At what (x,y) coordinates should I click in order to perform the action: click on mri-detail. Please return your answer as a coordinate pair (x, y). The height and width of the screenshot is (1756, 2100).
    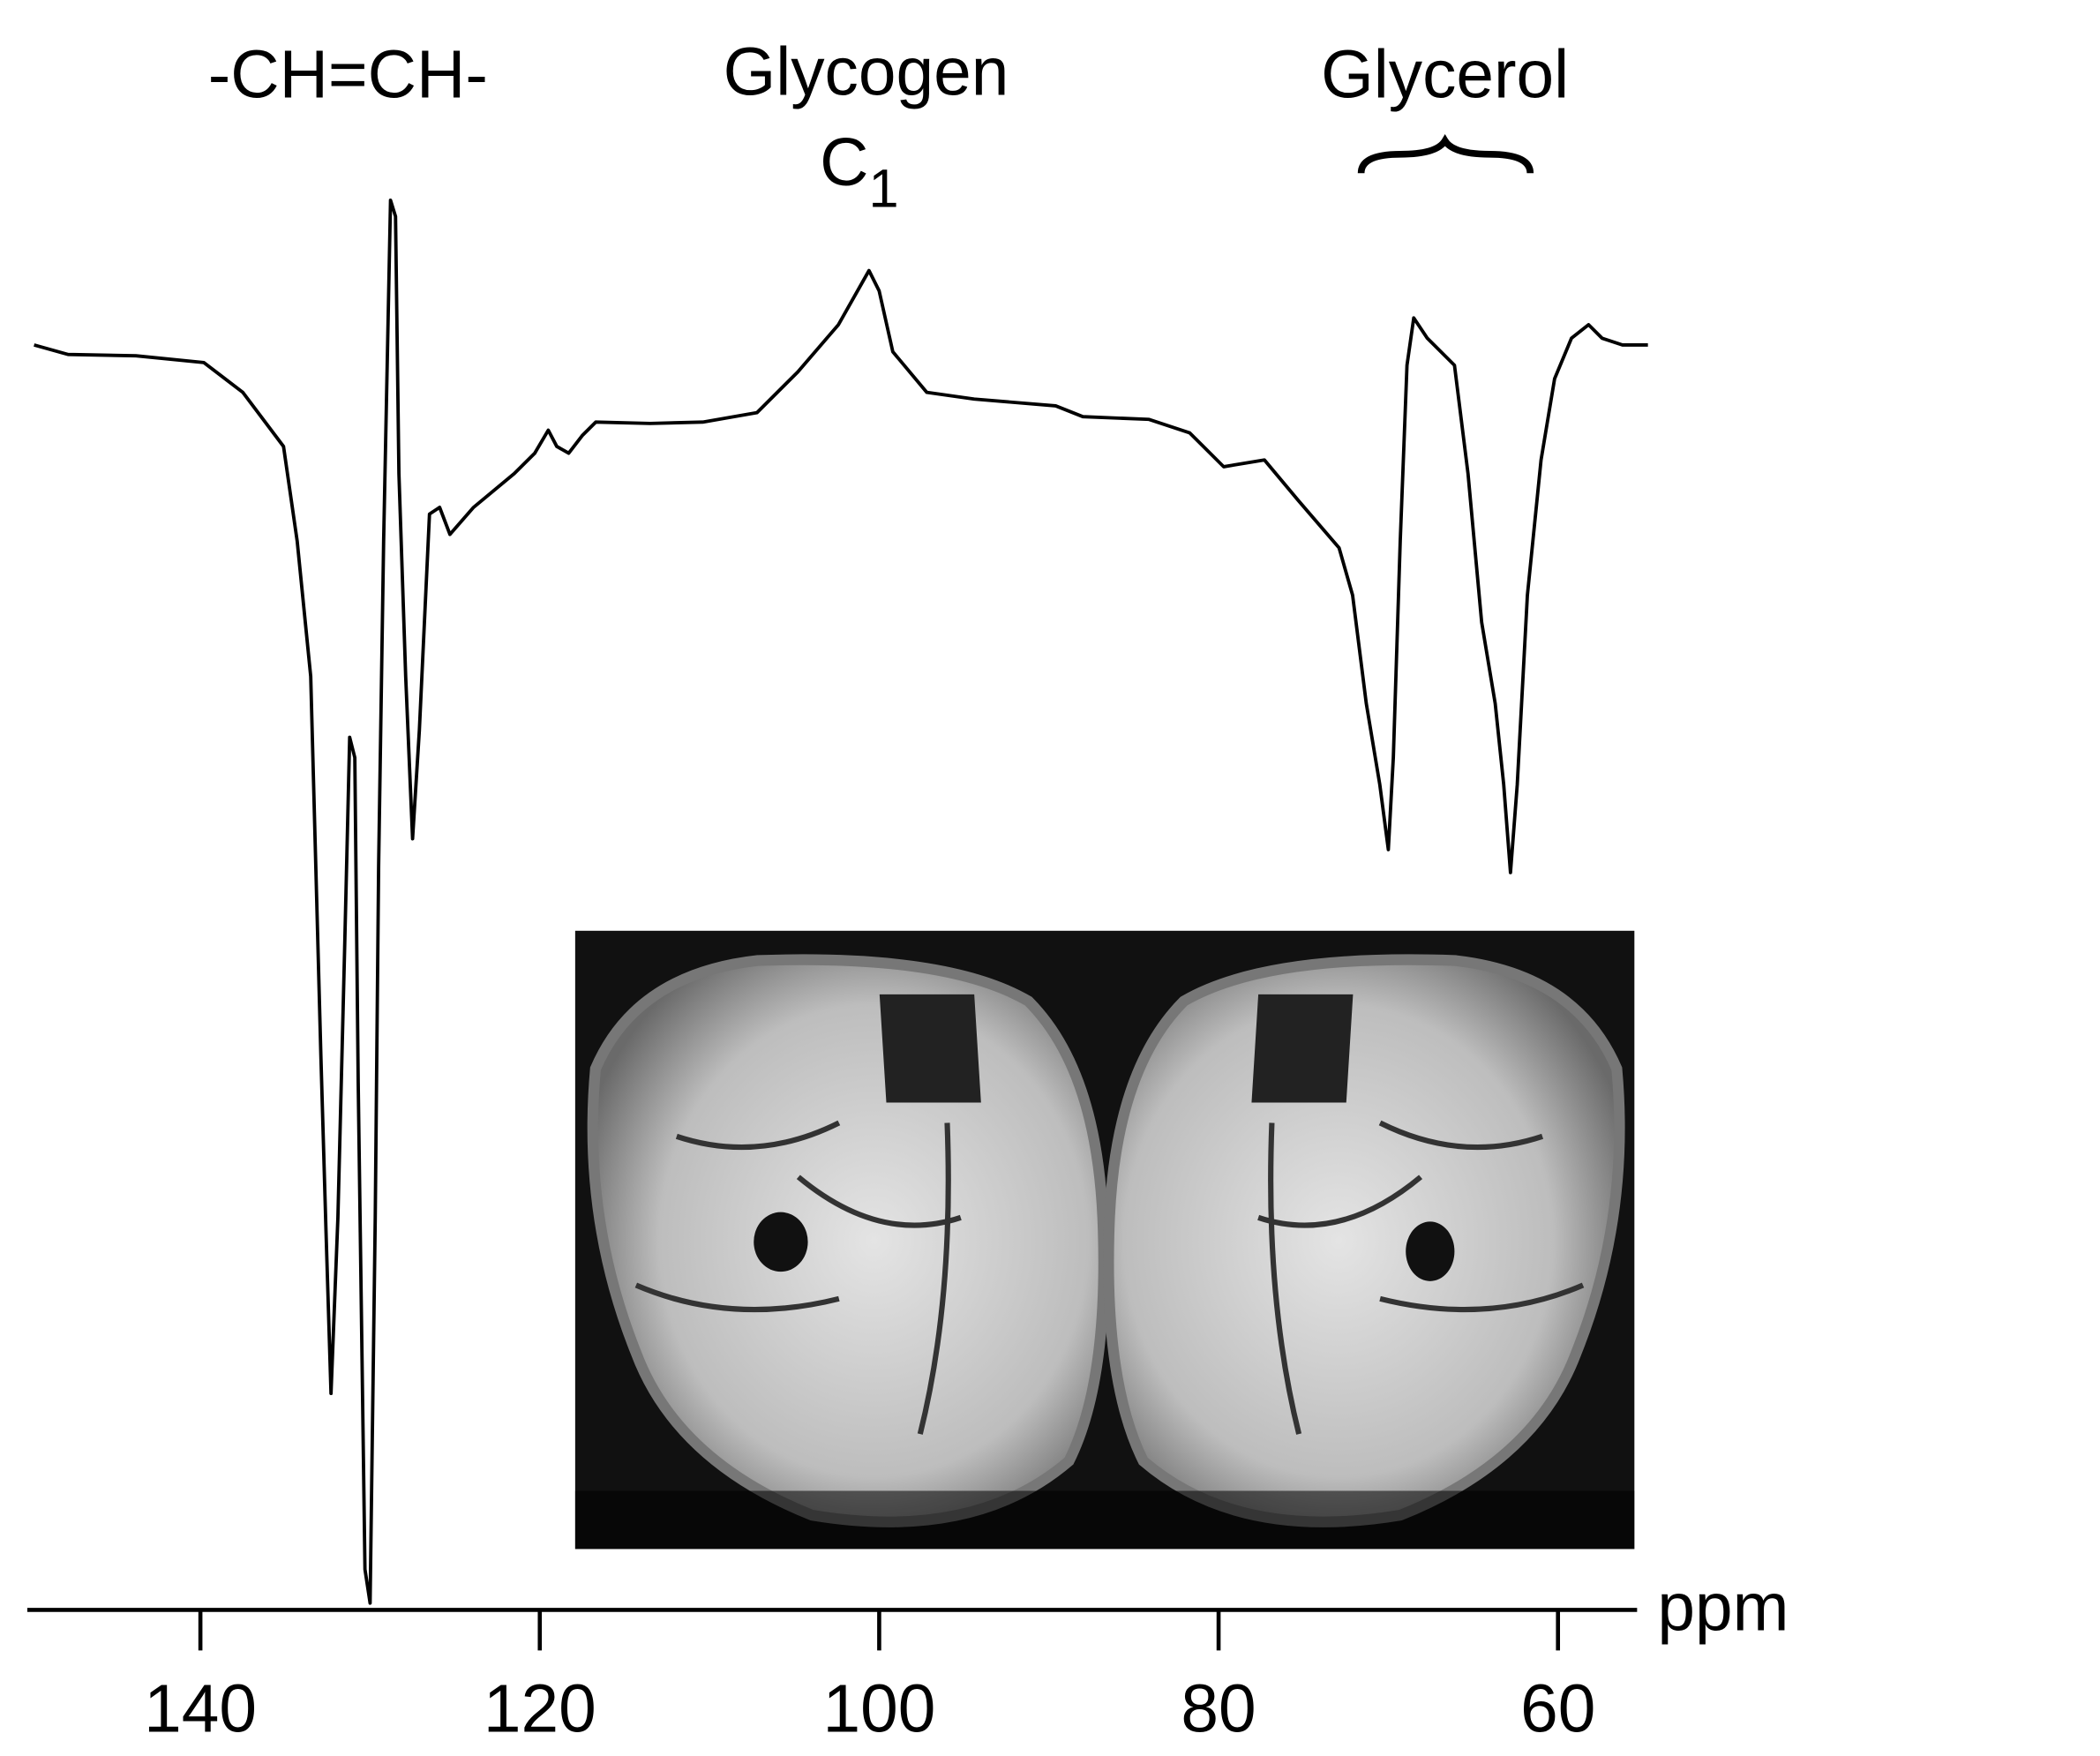
    Looking at the image, I should click on (1109, 1277).